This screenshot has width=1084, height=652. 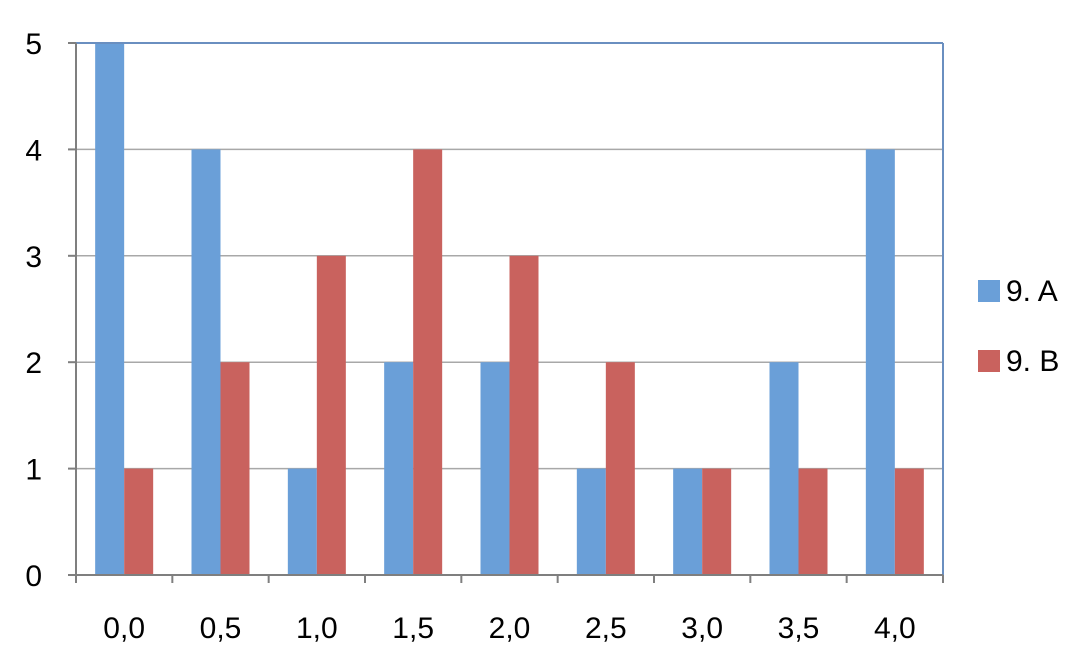 What do you see at coordinates (895, 628) in the screenshot?
I see `x-tick-label: 4,0` at bounding box center [895, 628].